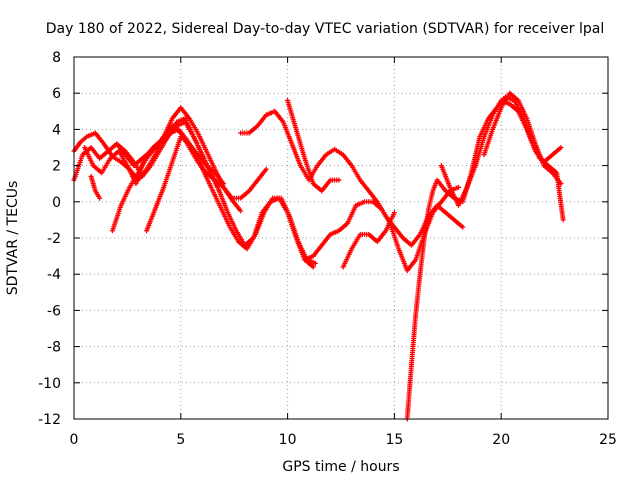  What do you see at coordinates (185, 184) in the screenshot?
I see `series-sat-g` at bounding box center [185, 184].